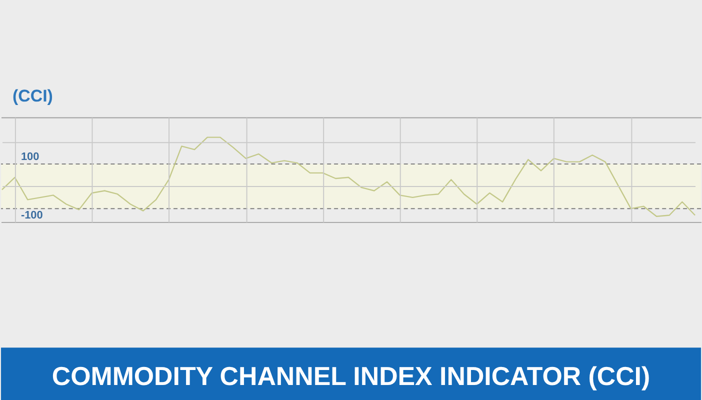 The image size is (702, 400). What do you see at coordinates (32, 96) in the screenshot?
I see `chart-title: (CCI)` at bounding box center [32, 96].